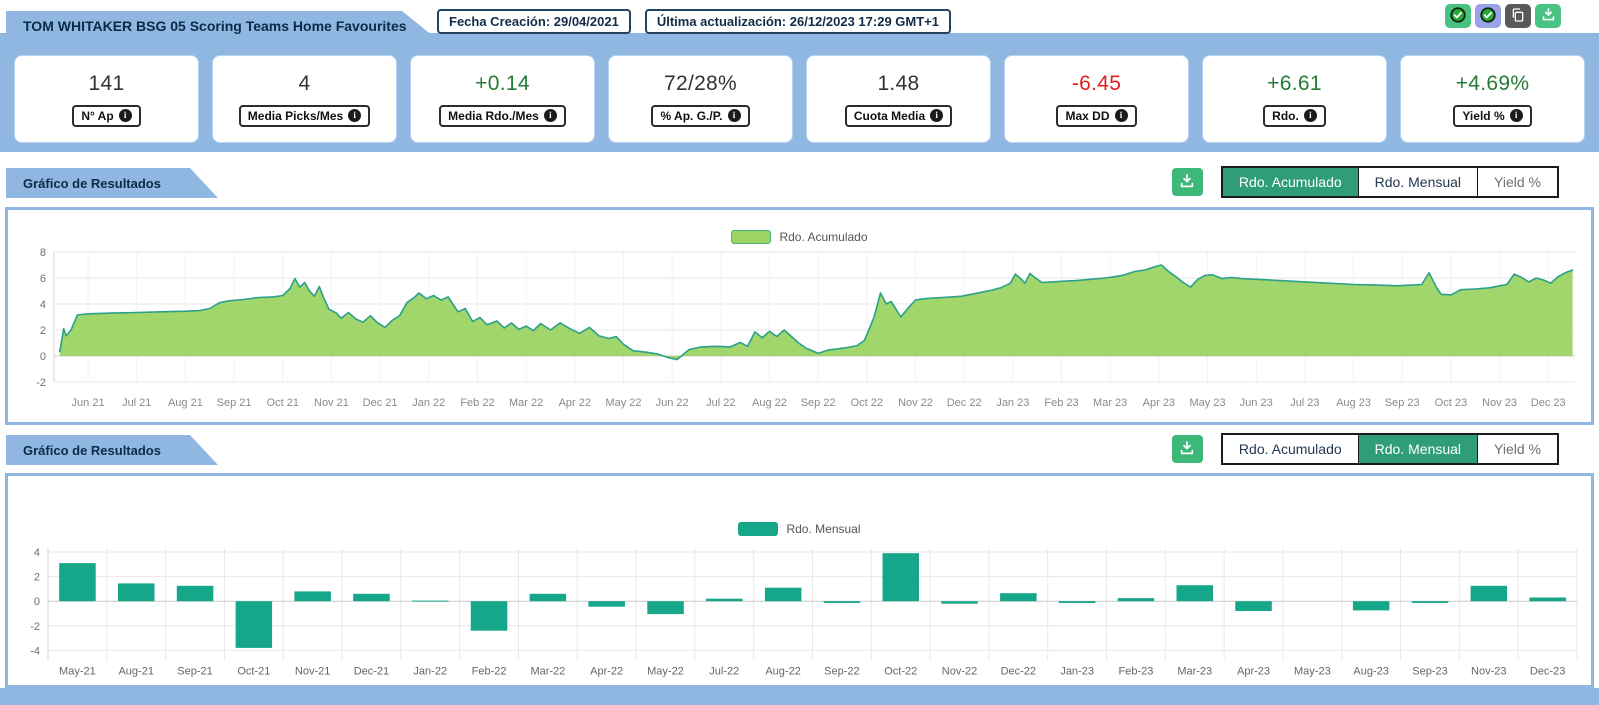  I want to click on stat-label: Media Rdo./Mes i, so click(502, 115).